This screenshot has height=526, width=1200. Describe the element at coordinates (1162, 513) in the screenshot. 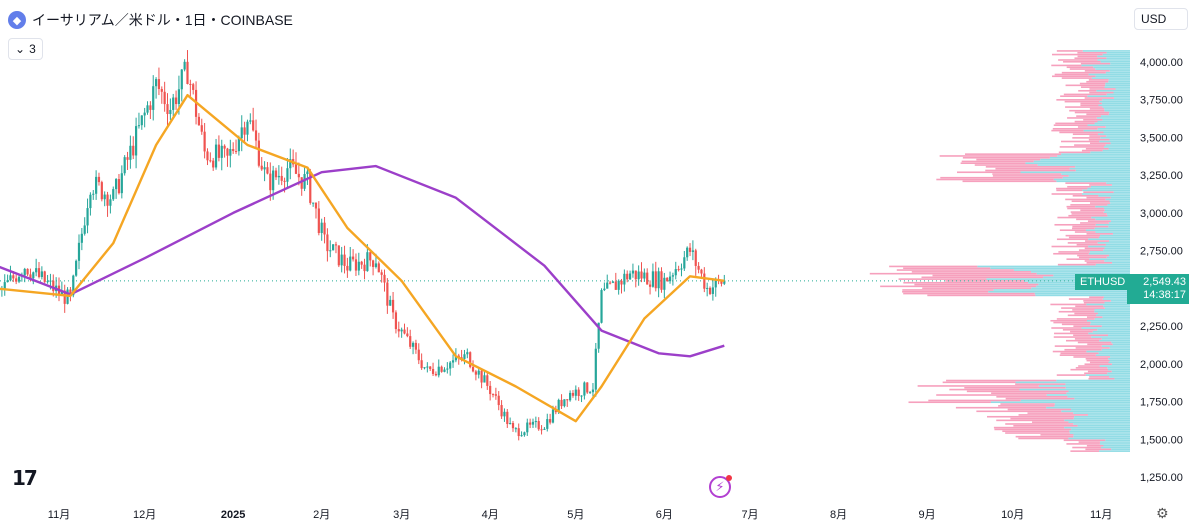

I see `settings-gear-icon: ⚙` at that location.